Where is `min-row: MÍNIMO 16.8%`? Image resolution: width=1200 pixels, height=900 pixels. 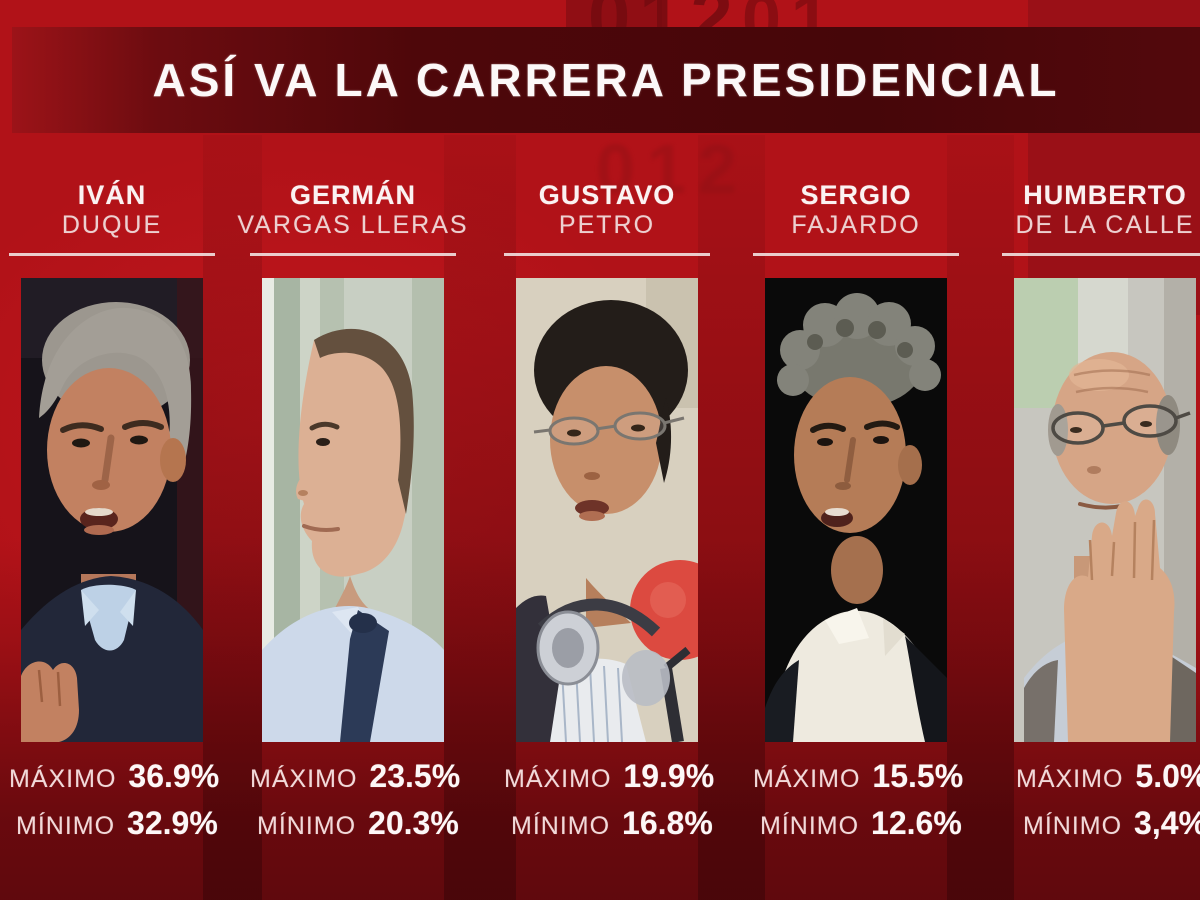 min-row: MÍNIMO 16.8% is located at coordinates (609, 823).